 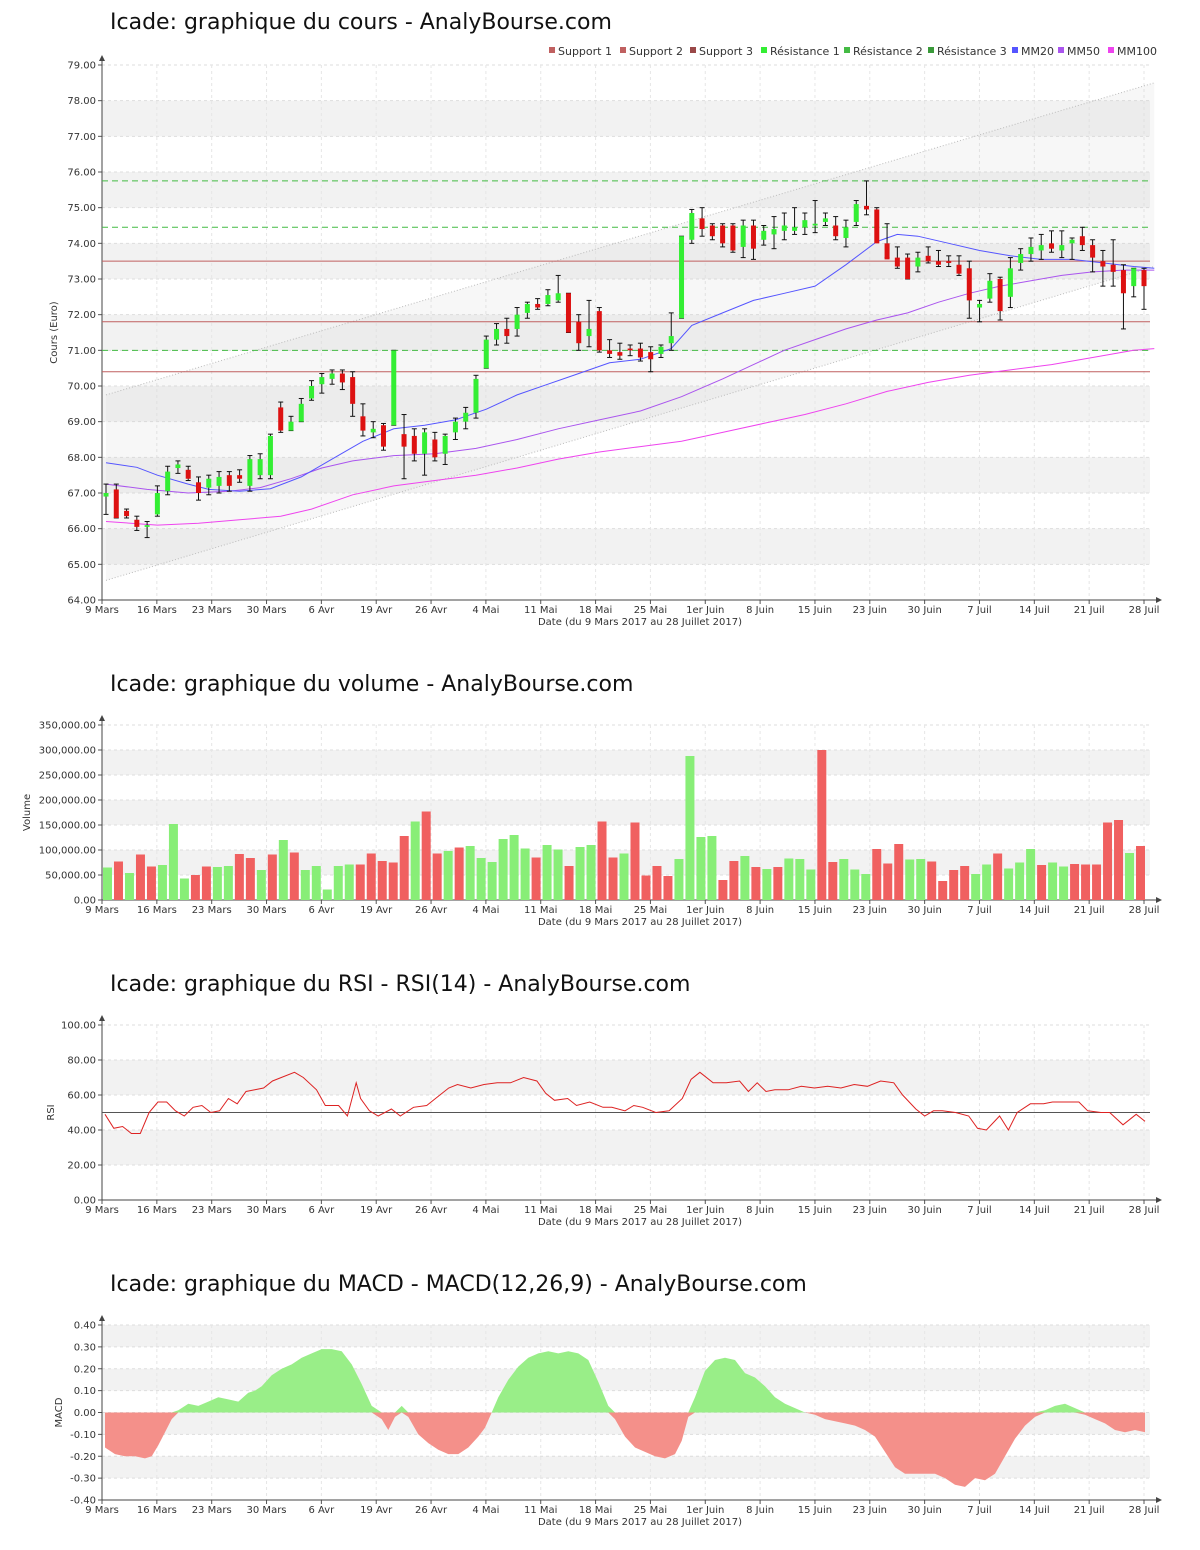 I want to click on x-tick-label: 6 Avr, so click(x=321, y=610).